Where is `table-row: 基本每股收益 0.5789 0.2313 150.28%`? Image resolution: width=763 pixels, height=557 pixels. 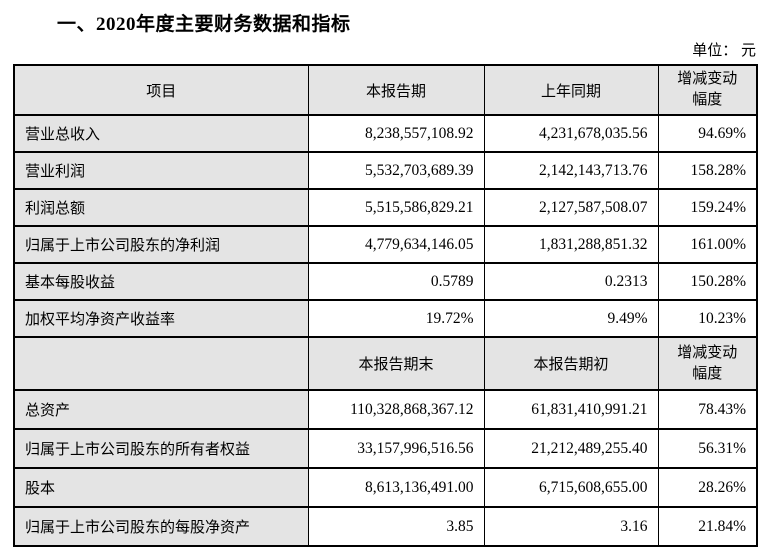
table-row: 基本每股收益 0.5789 0.2313 150.28% is located at coordinates (385, 281).